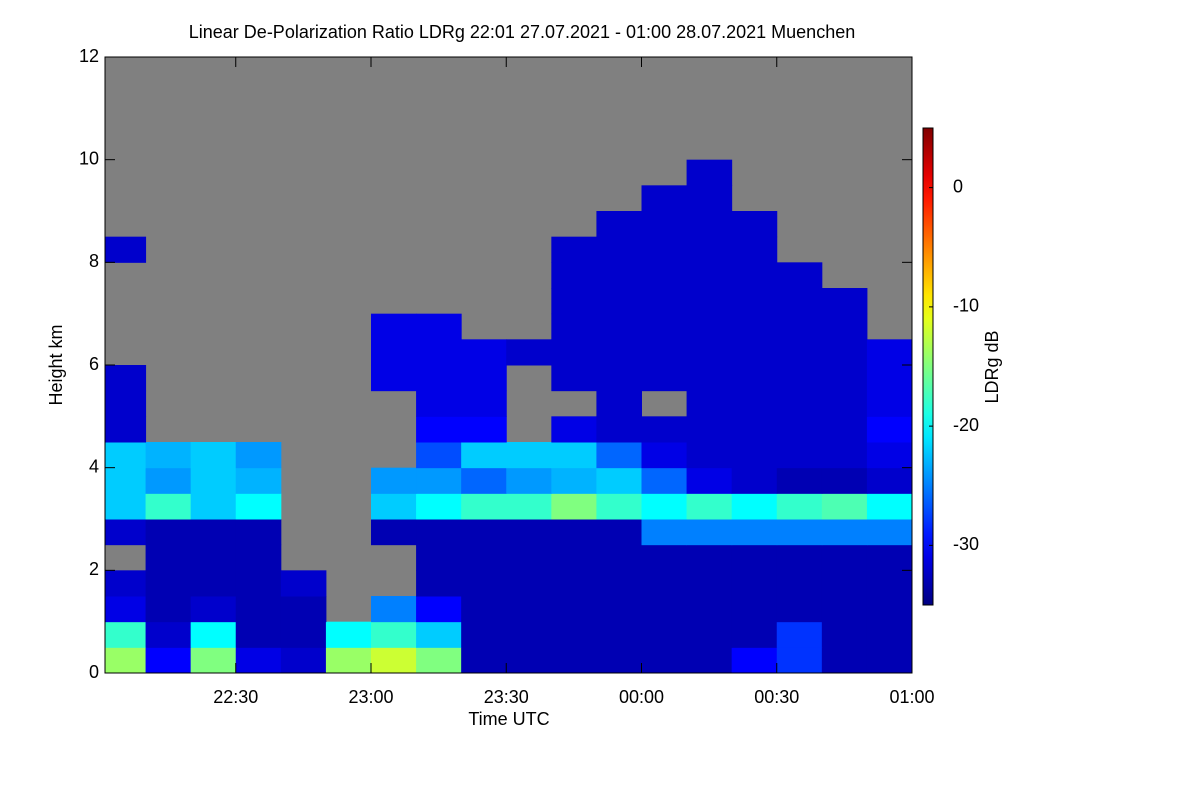 The width and height of the screenshot is (1200, 800). What do you see at coordinates (776, 697) in the screenshot?
I see `x-tick-label: 00:30` at bounding box center [776, 697].